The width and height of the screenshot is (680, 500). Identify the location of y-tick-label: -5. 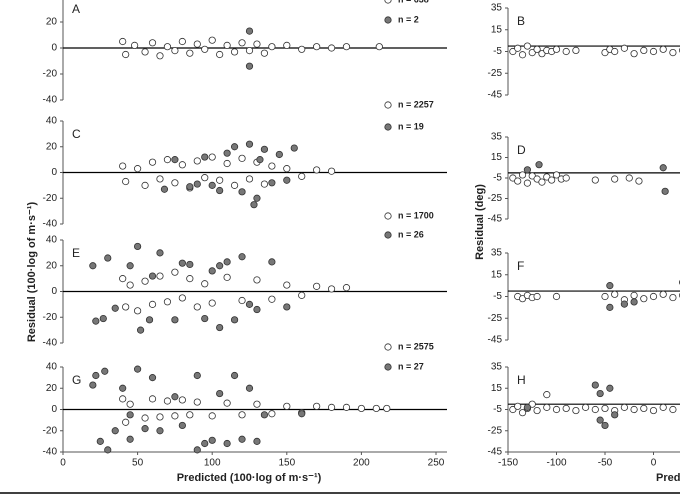
(497, 178).